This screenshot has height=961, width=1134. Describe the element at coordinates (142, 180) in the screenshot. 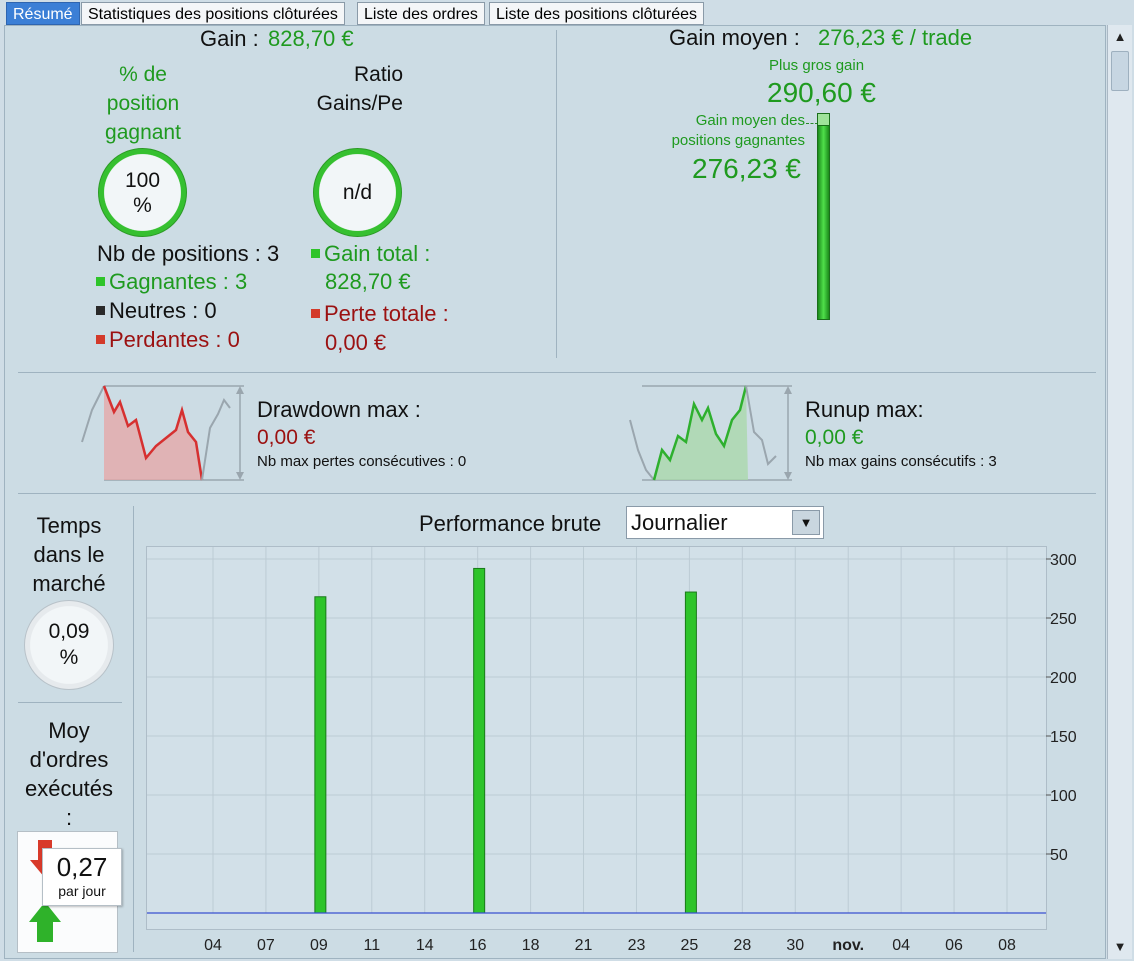

I see `win-percent-value: 100` at that location.